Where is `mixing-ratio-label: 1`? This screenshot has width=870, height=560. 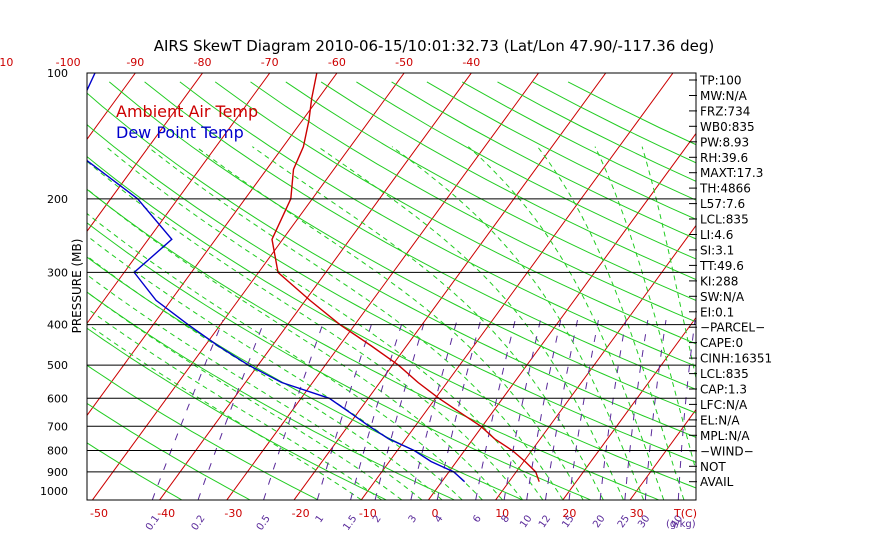
mixing-ratio-label: 1 is located at coordinates (320, 519).